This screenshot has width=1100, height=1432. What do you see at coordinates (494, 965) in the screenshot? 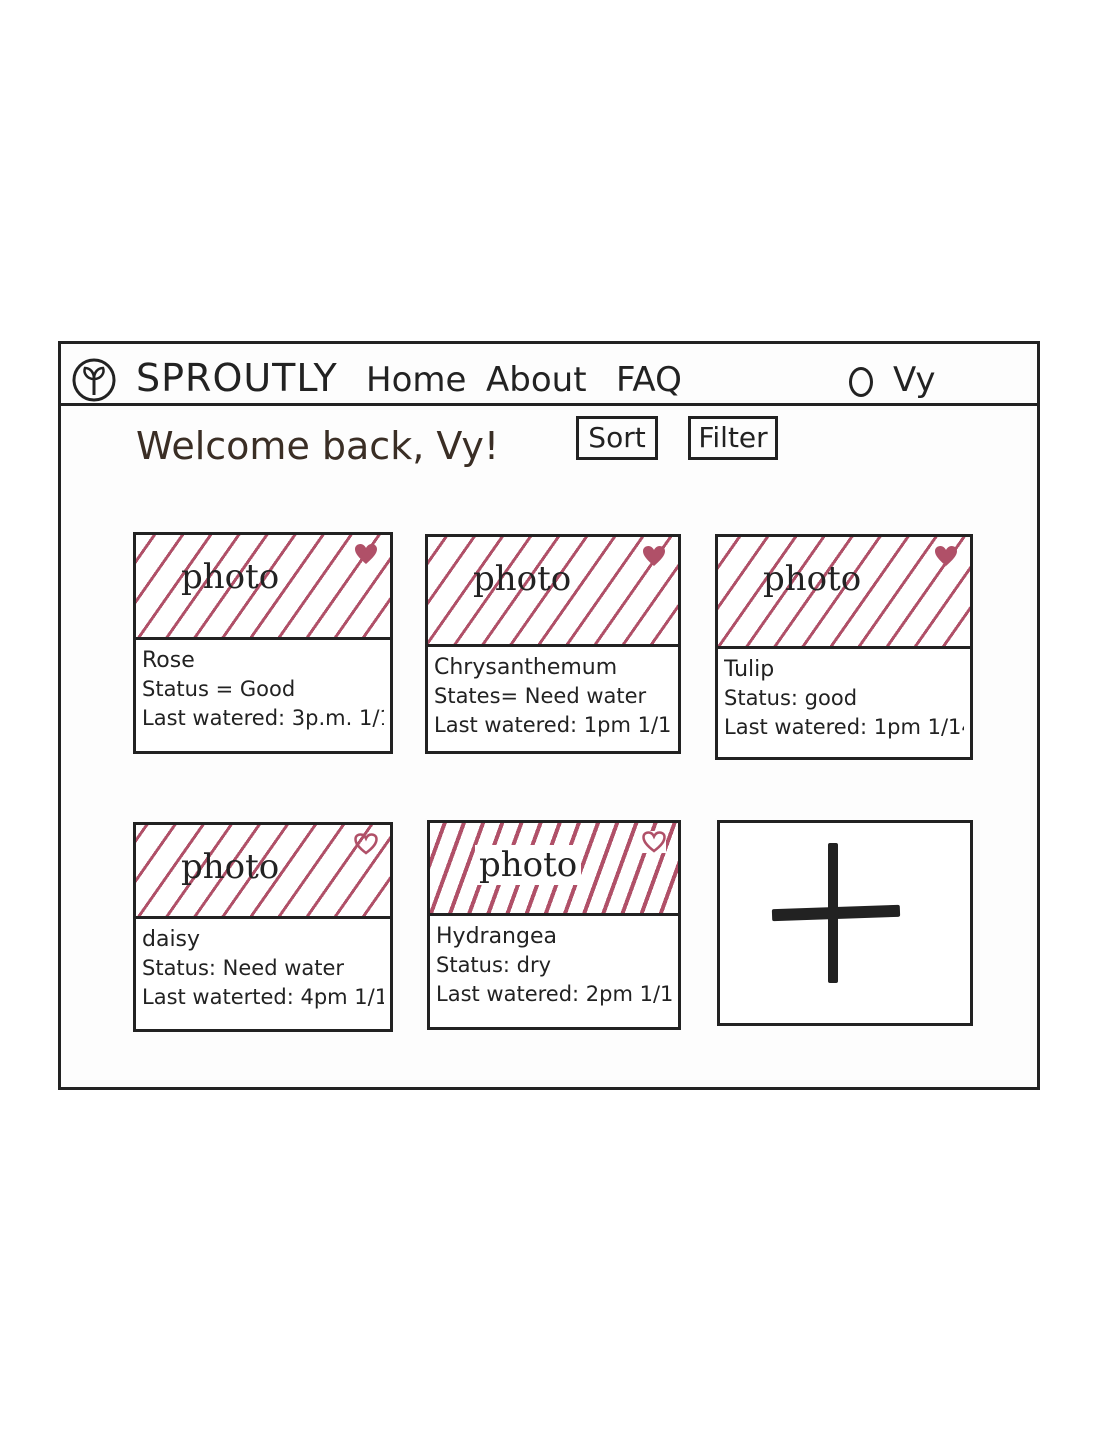
I see `plant-status: Status: dry` at bounding box center [494, 965].